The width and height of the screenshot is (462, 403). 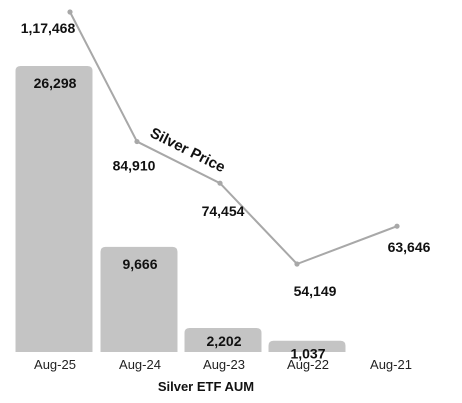 What do you see at coordinates (187, 150) in the screenshot?
I see `line-series-name: Silver Price` at bounding box center [187, 150].